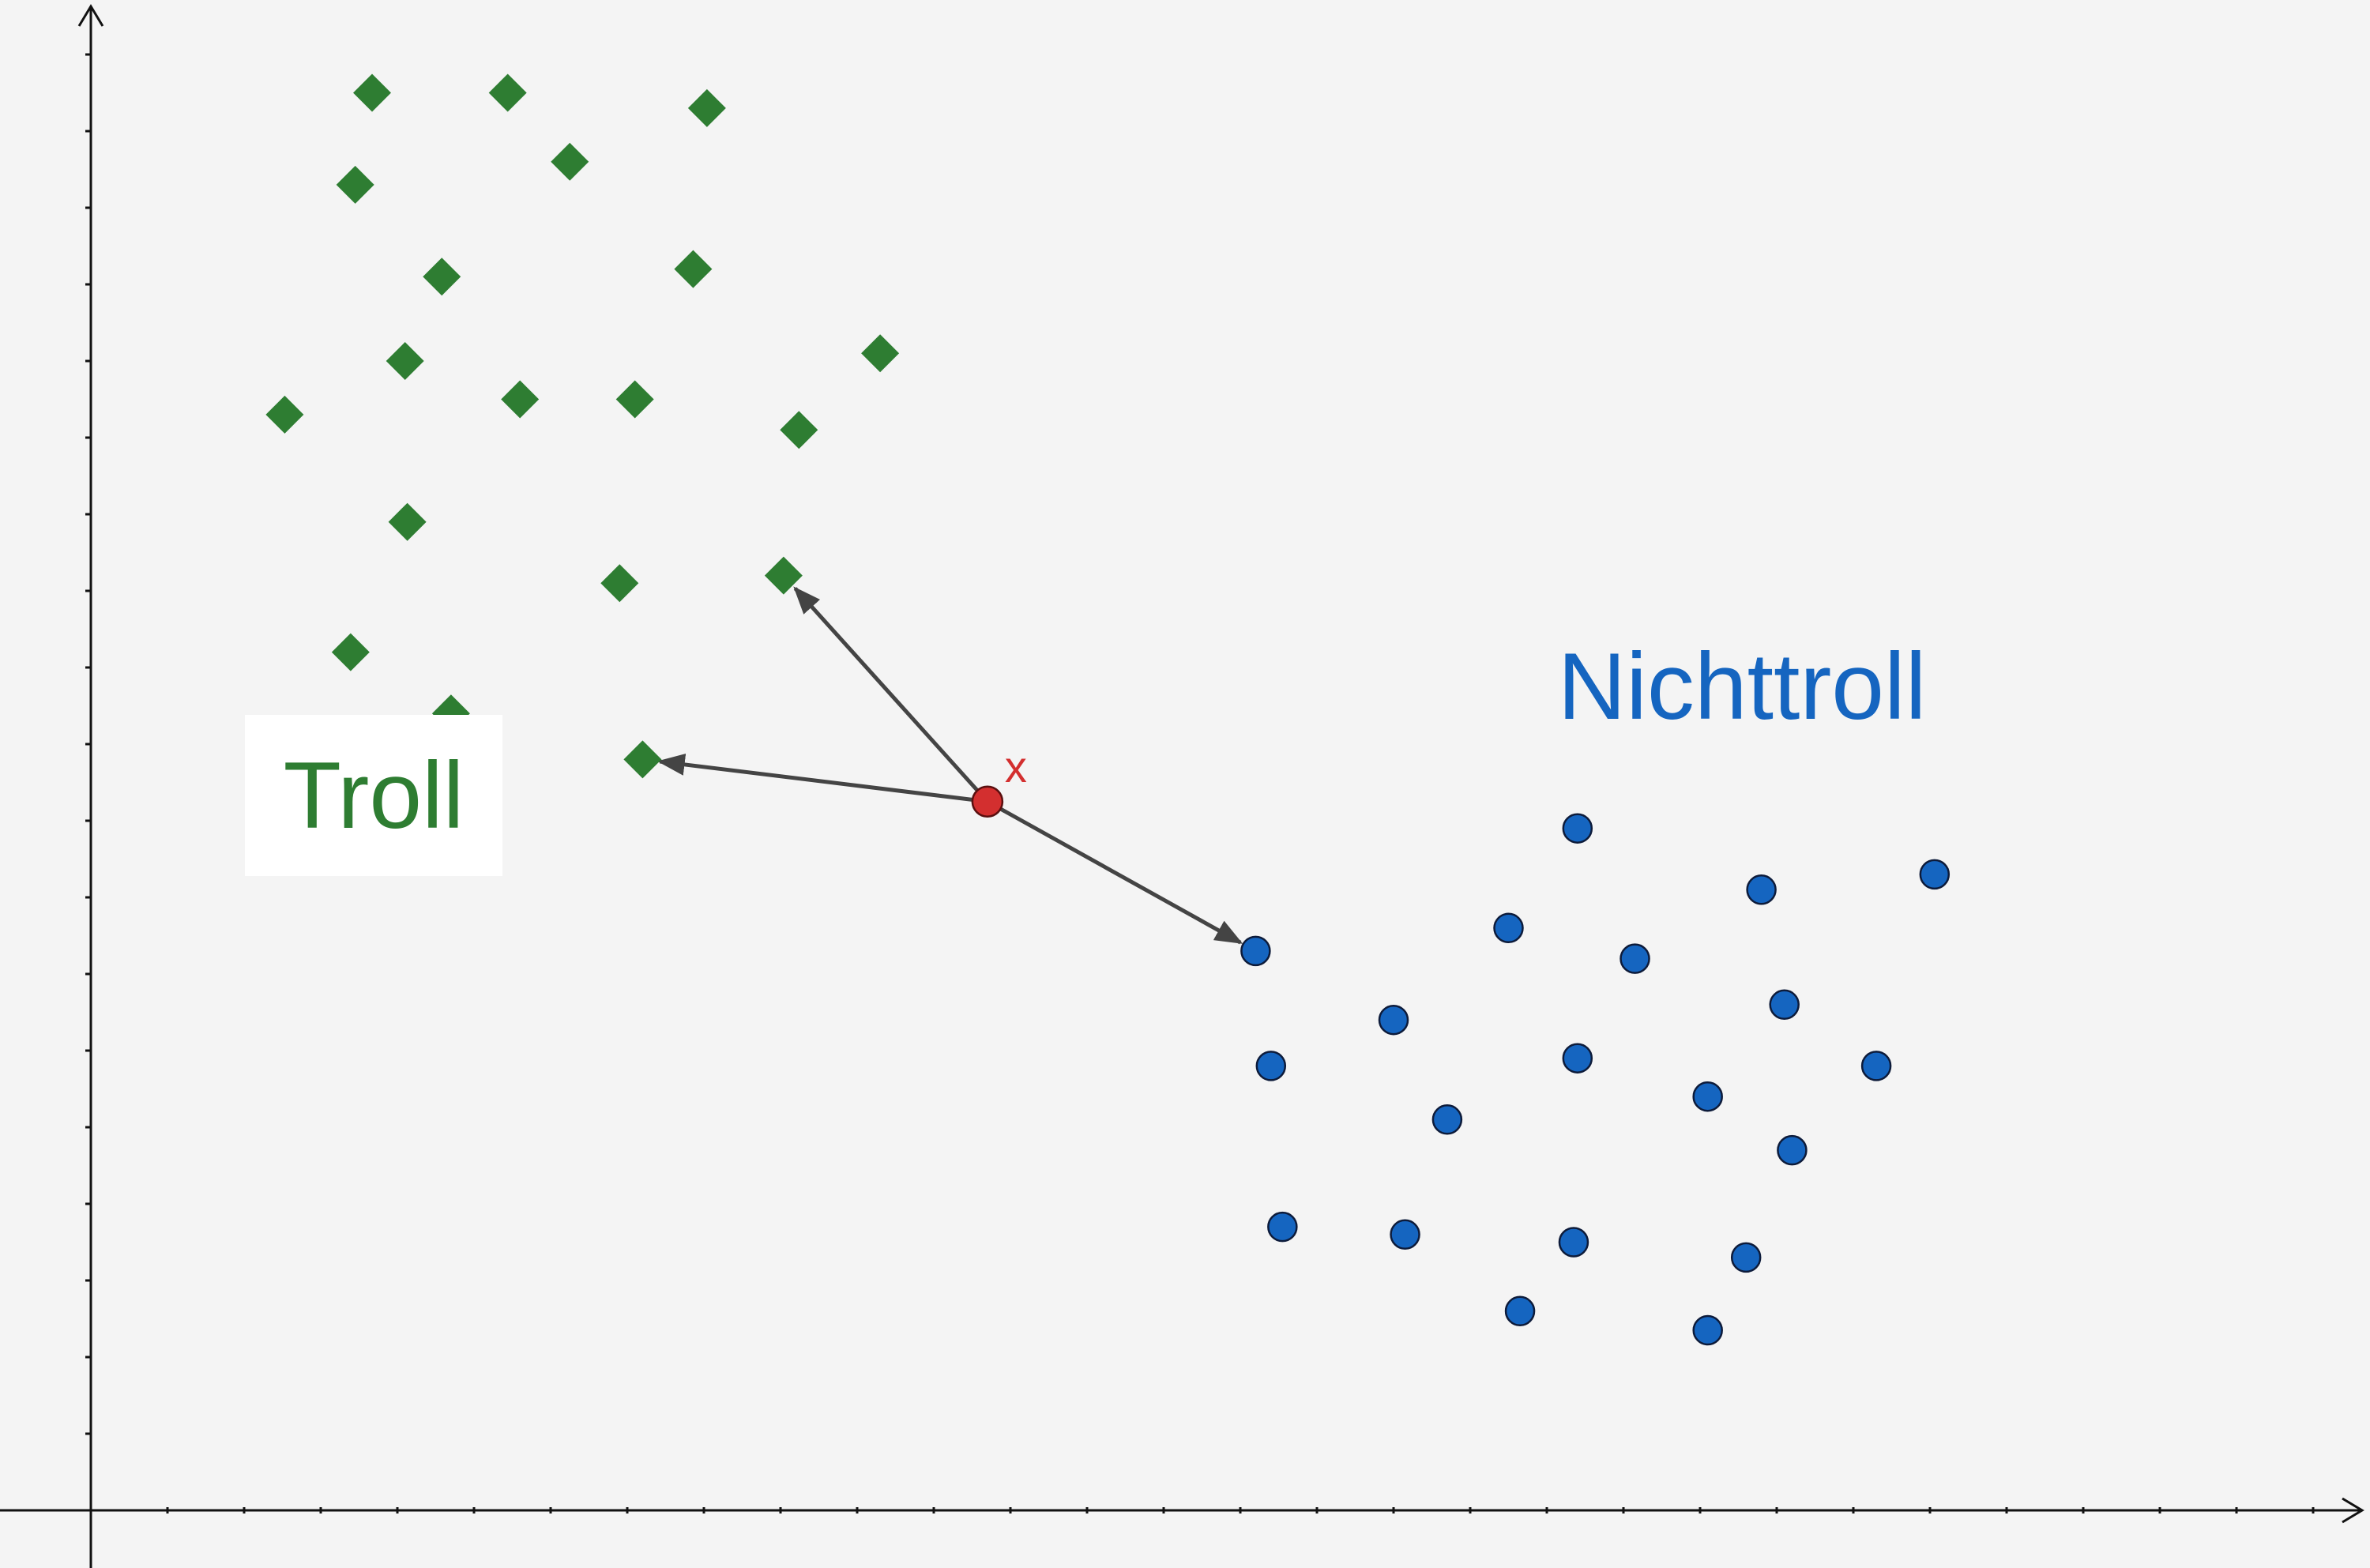 This screenshot has width=2370, height=1568. I want to click on query-point-group: x, so click(999, 780).